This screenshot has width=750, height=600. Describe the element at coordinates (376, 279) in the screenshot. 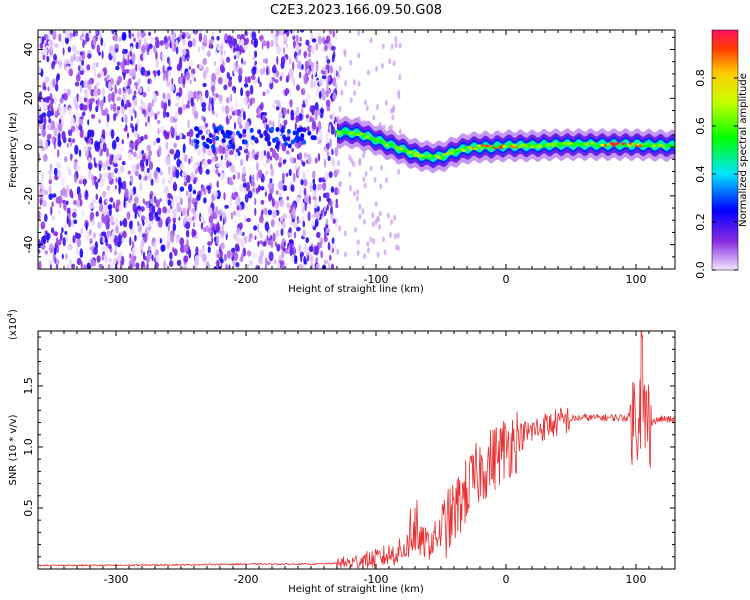

I see `x-tick-label: -100` at that location.